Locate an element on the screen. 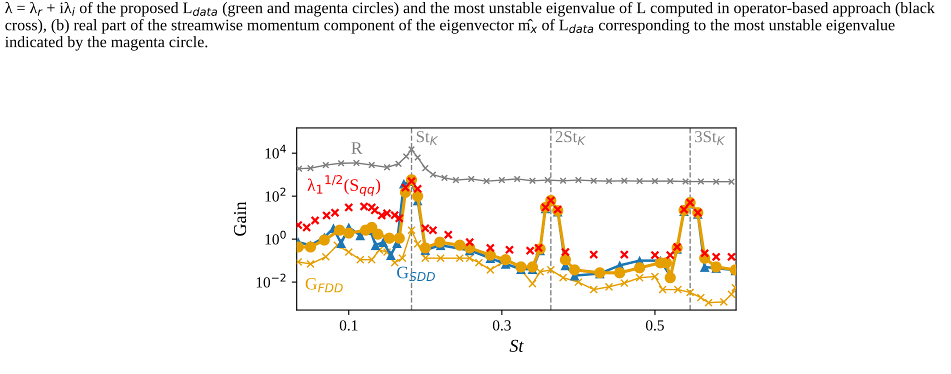 This screenshot has height=374, width=951. y-tick-label: 10$^{4}$ is located at coordinates (276, 151).